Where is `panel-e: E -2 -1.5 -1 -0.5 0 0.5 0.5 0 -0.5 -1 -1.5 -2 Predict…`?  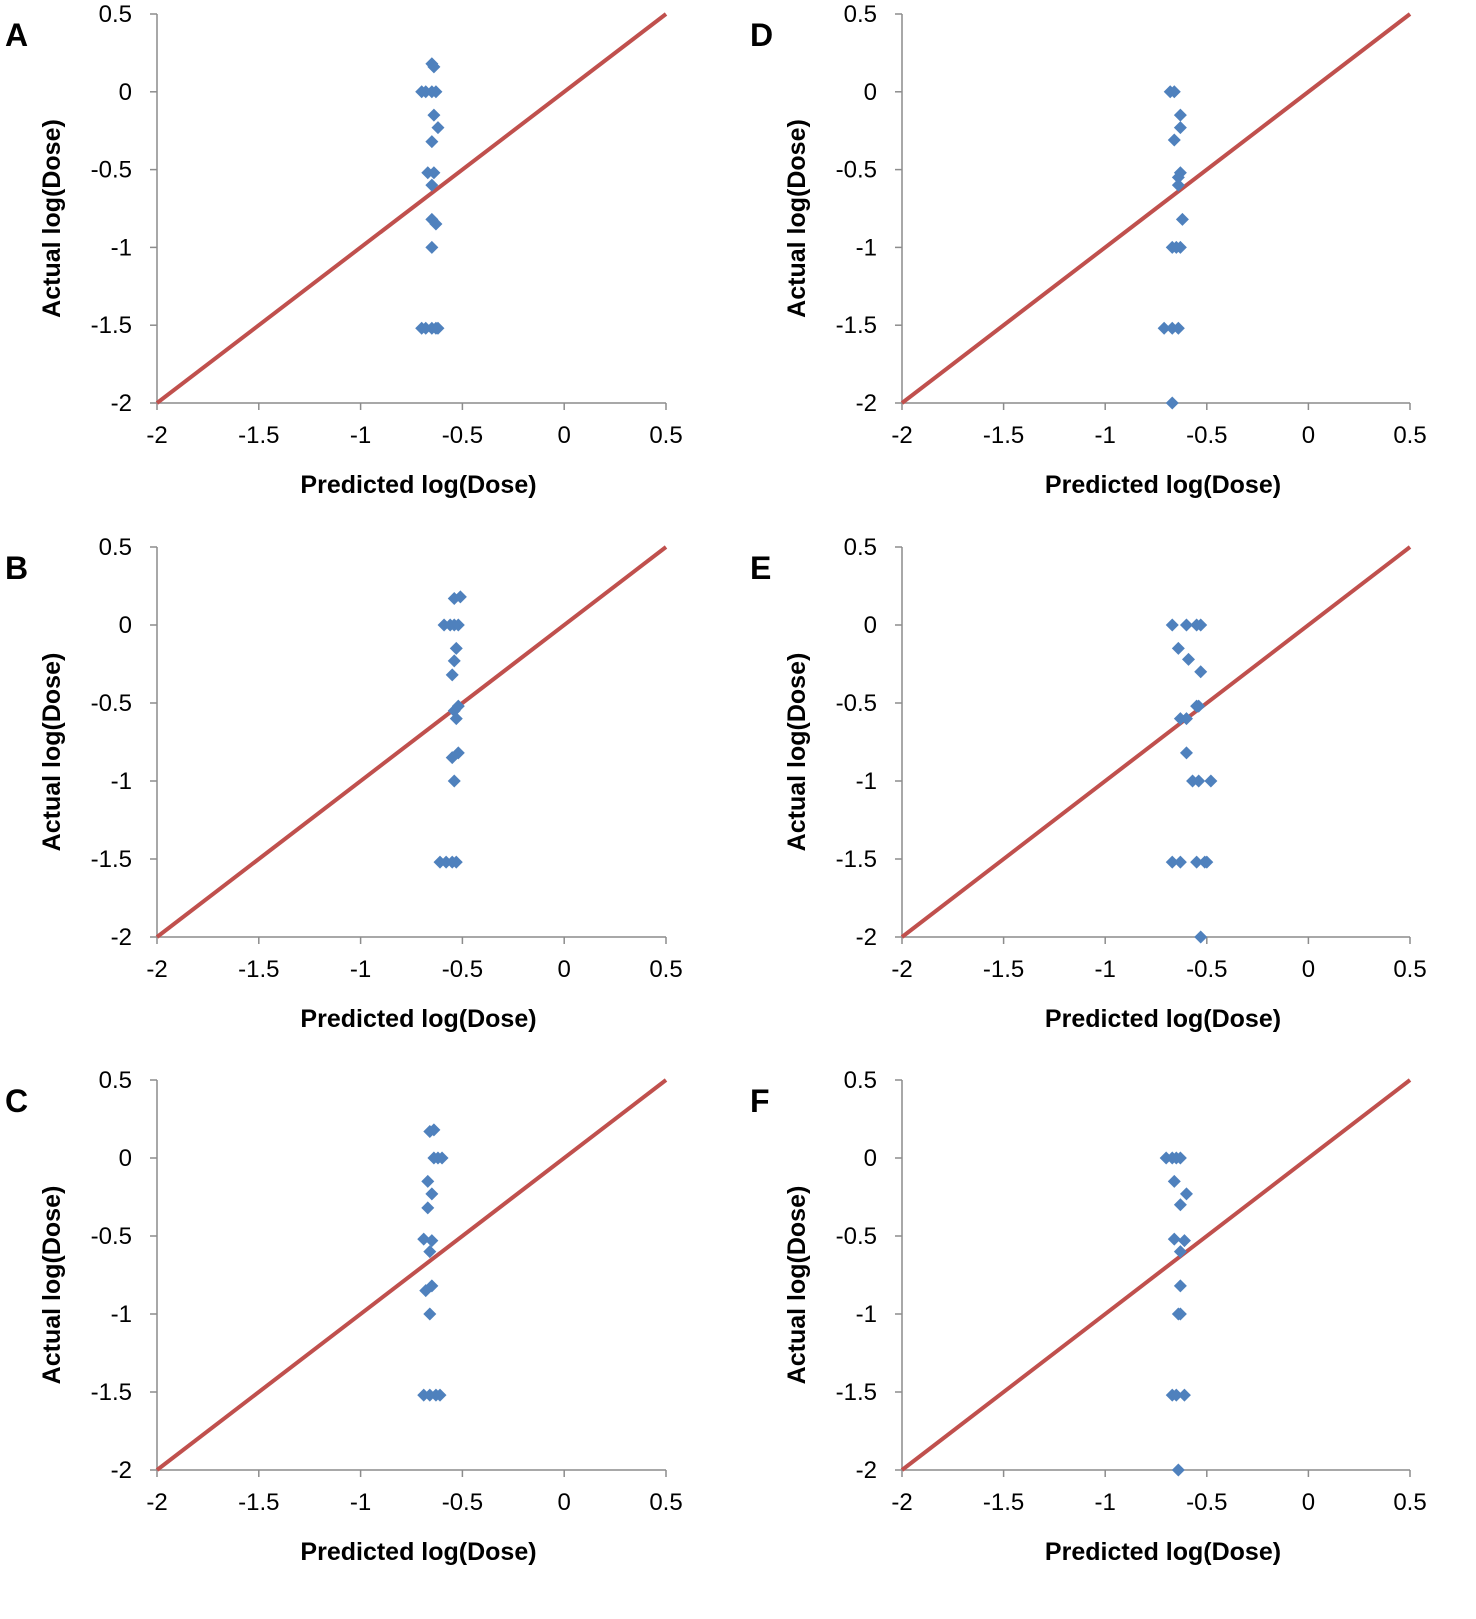 panel-e: E -2 -1.5 -1 -0.5 0 0.5 0.5 0 -0.5 -1 -1.5 -2 Predict… is located at coordinates (1088, 783).